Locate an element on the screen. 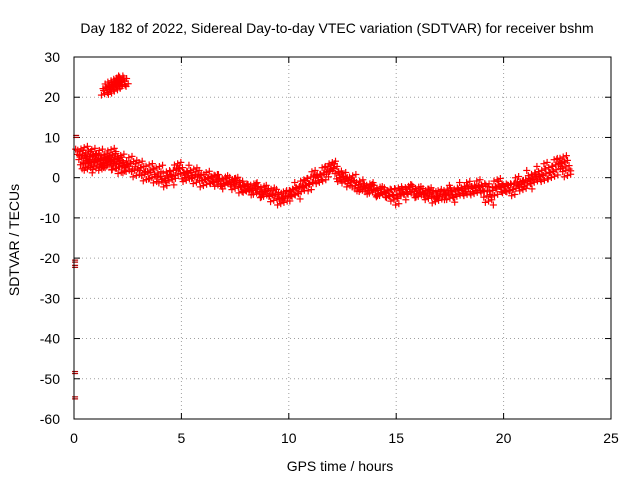 This screenshot has width=640, height=480. y-tick-label: 0 is located at coordinates (56, 178).